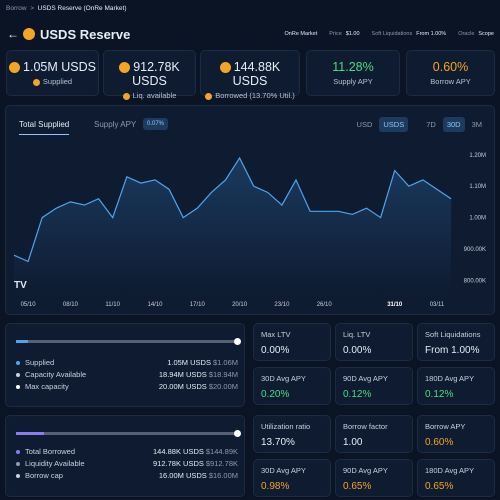 The width and height of the screenshot is (500, 500). I want to click on row-label: Supplied, so click(40, 362).